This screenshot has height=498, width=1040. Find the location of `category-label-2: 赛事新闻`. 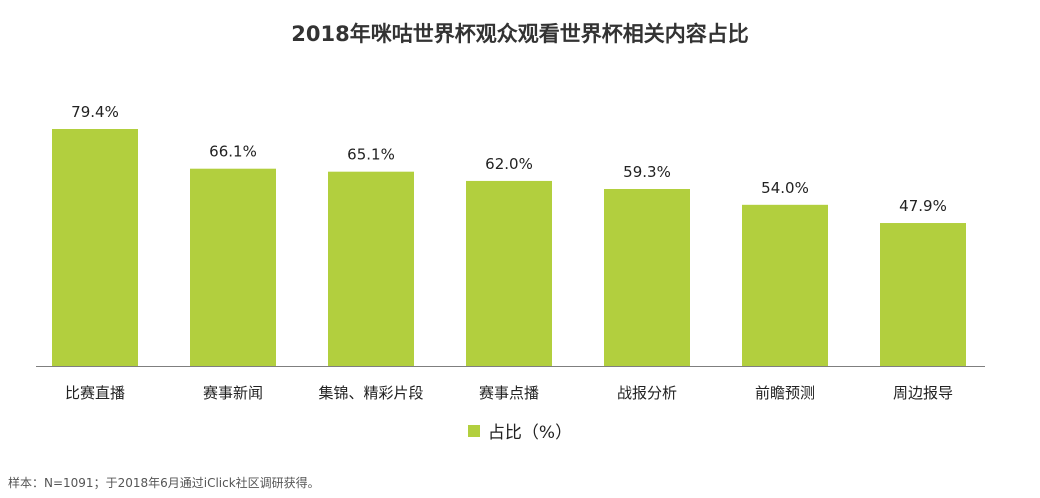

category-label-2: 赛事新闻 is located at coordinates (233, 393).